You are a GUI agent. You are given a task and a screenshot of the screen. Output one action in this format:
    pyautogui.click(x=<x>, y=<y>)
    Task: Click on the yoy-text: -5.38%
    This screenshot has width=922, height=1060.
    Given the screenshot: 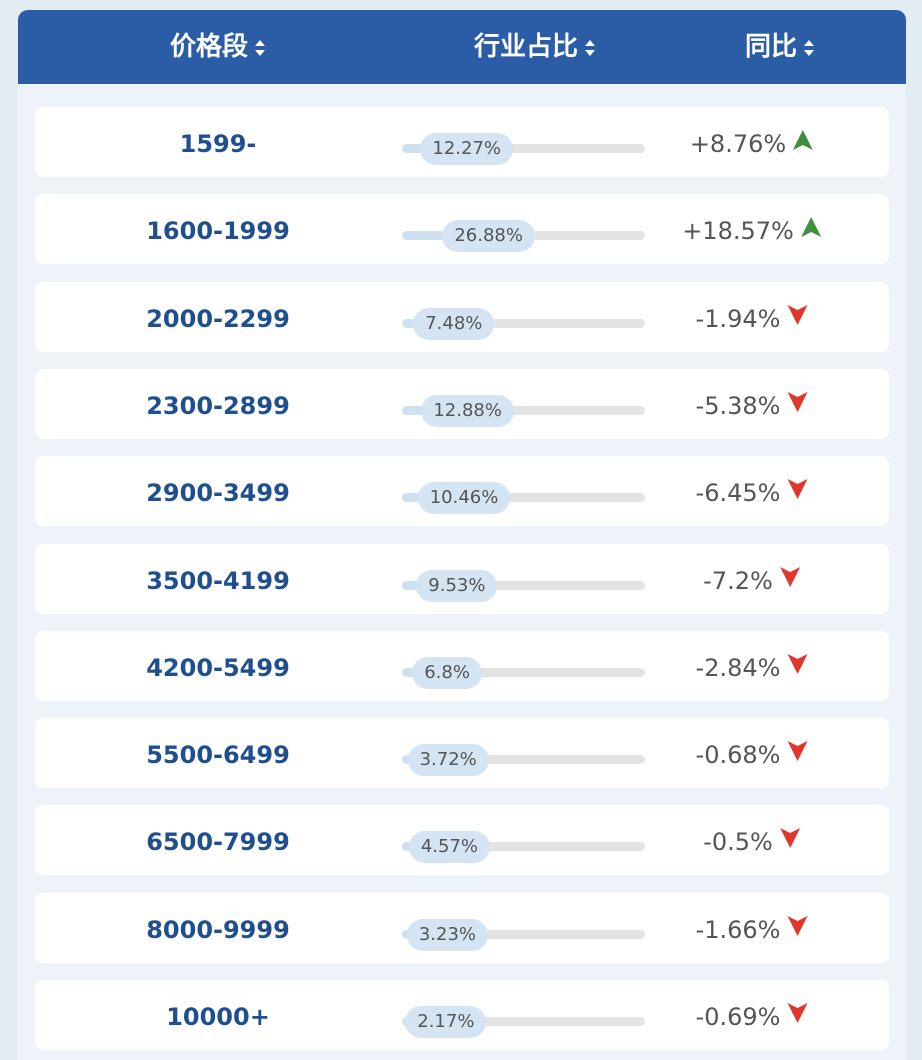 What is the action you would take?
    pyautogui.click(x=738, y=405)
    